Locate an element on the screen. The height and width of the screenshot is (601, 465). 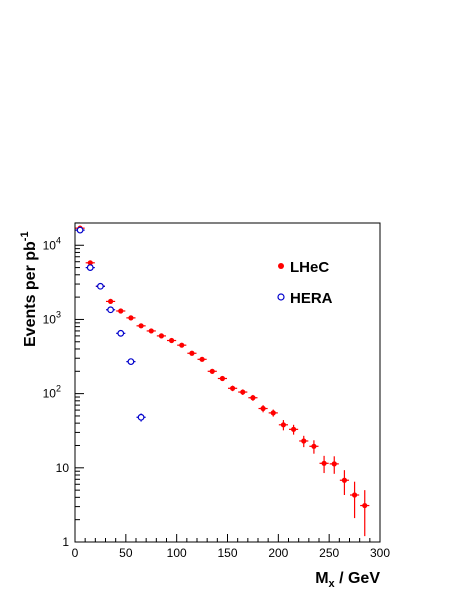
x-tick-label: 200 is located at coordinates (278, 553).